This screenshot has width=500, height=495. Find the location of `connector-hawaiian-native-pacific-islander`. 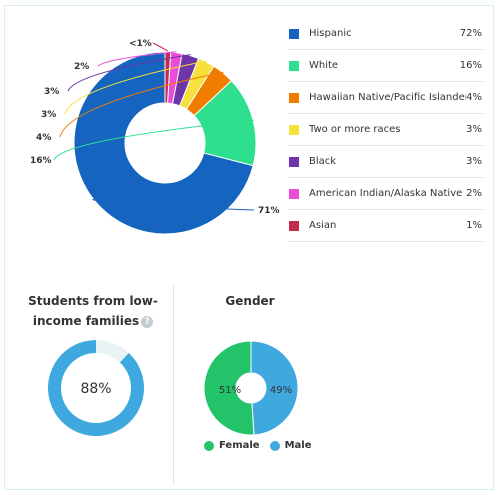

connector-hawaiian-native-pacific-islander is located at coordinates (141, 104).